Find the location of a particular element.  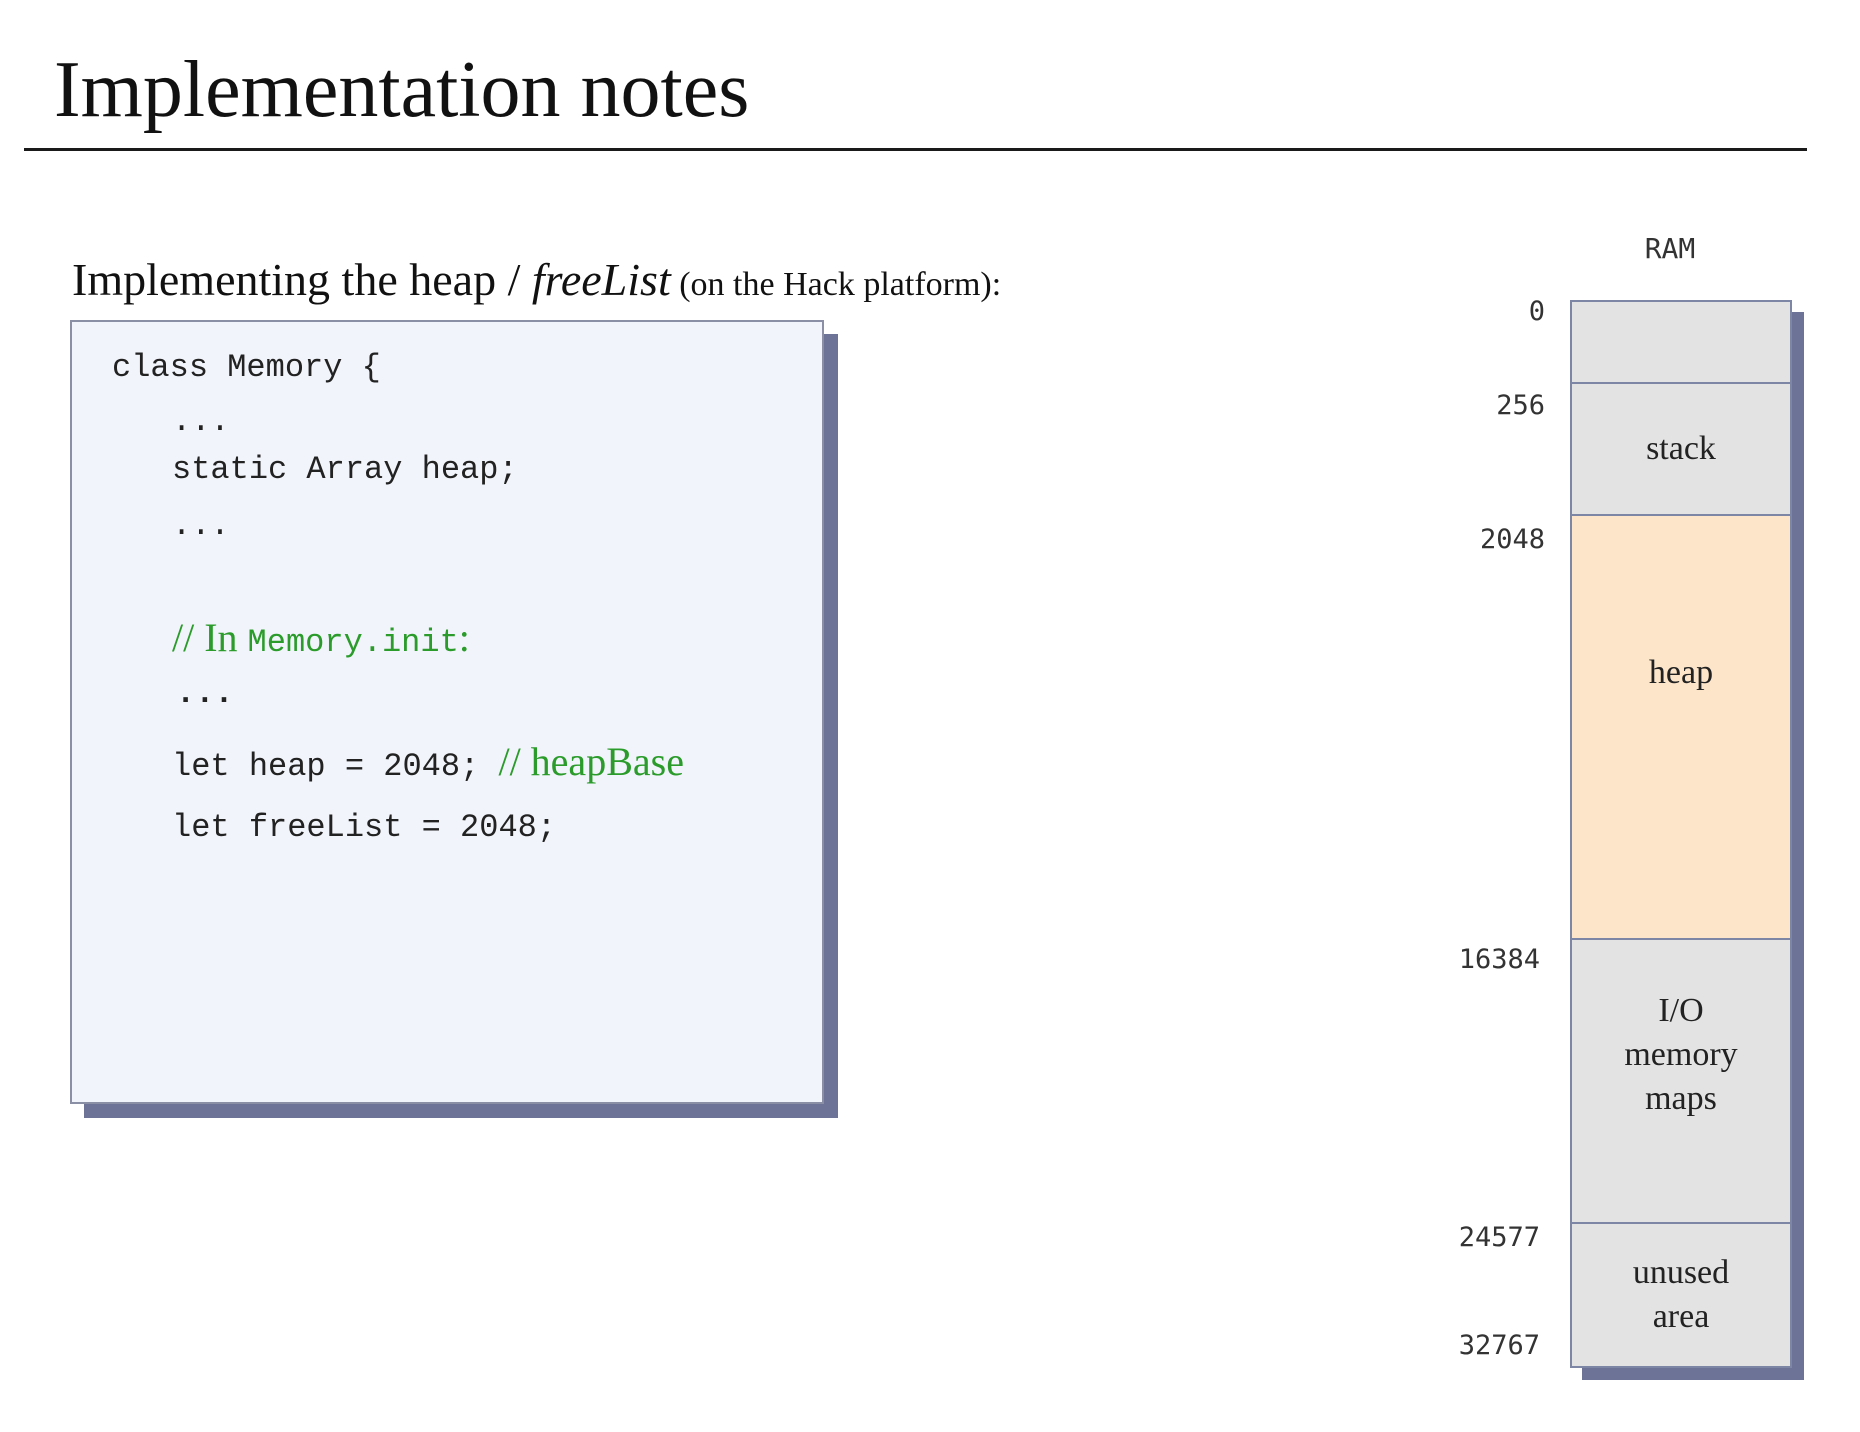

segment-label: memory is located at coordinates (1681, 1054).